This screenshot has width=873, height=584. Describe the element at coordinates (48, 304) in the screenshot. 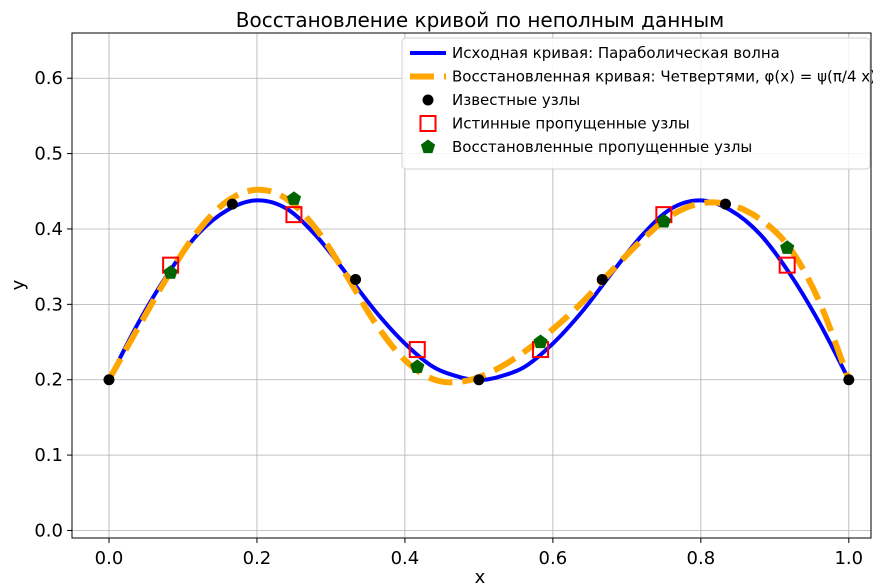

I see `y-tick-label: 0.3` at that location.